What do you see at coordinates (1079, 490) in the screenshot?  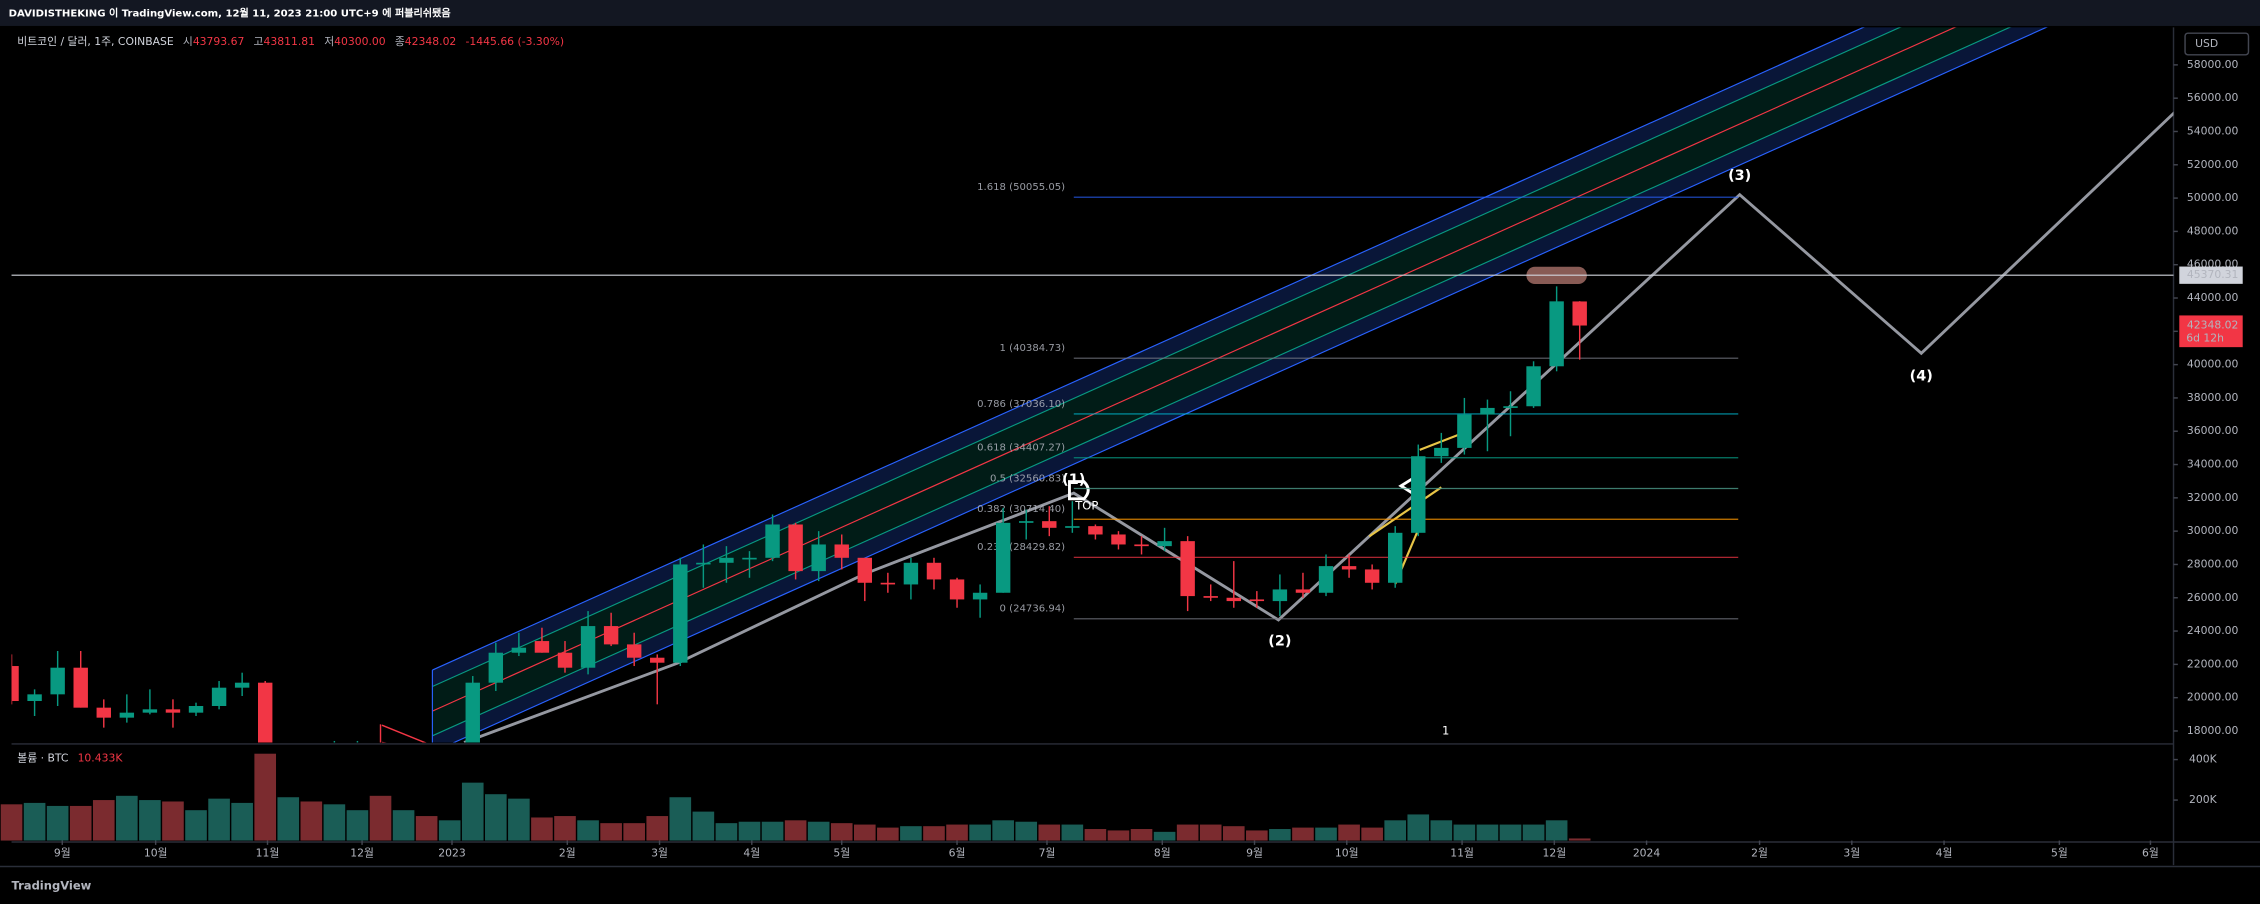 I see `arrow-marker` at bounding box center [1079, 490].